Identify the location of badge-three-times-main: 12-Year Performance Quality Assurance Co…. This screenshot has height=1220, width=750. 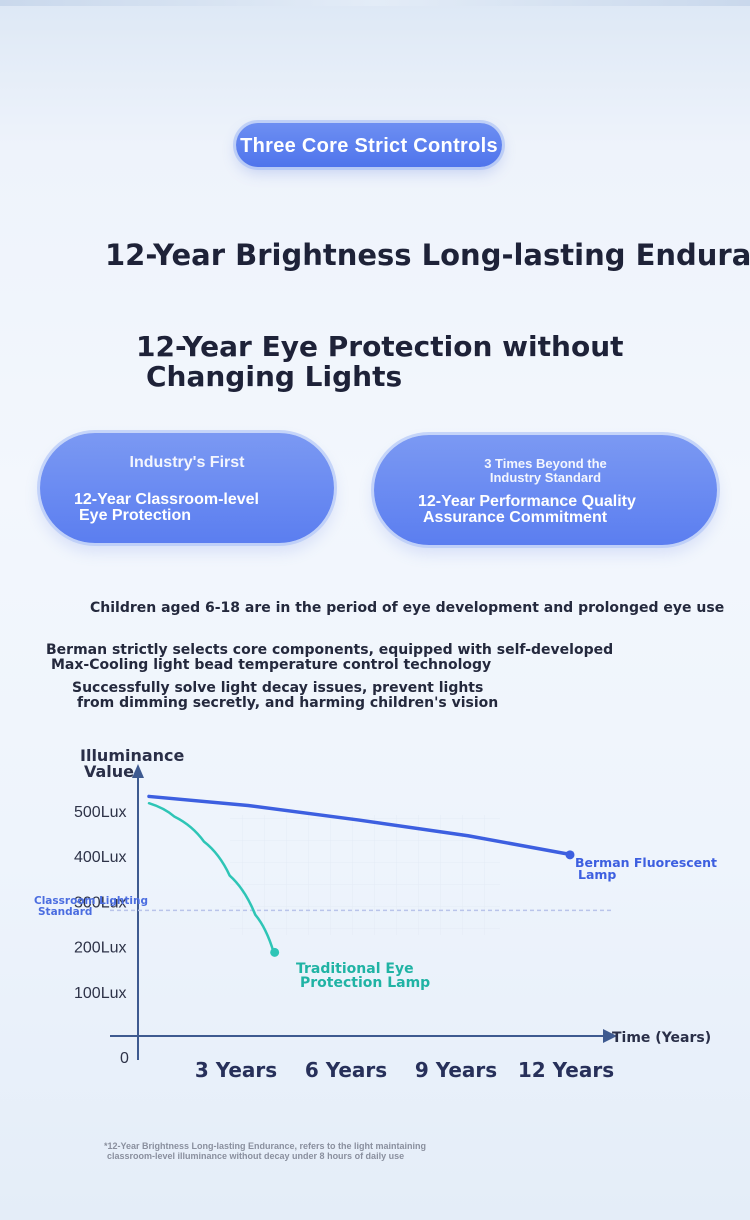
(563, 510).